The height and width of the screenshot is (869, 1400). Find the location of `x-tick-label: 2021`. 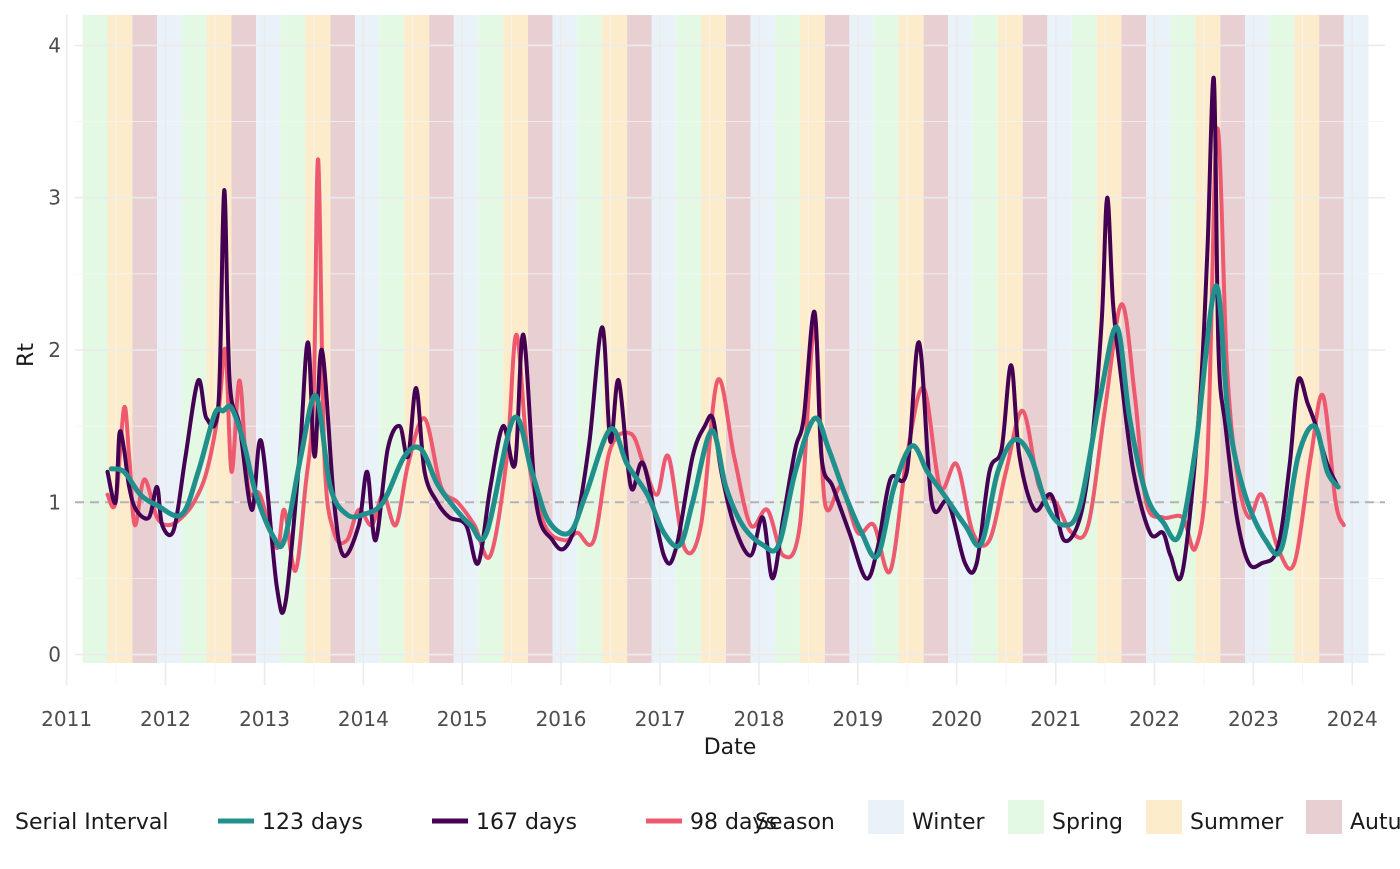

x-tick-label: 2021 is located at coordinates (1055, 719).